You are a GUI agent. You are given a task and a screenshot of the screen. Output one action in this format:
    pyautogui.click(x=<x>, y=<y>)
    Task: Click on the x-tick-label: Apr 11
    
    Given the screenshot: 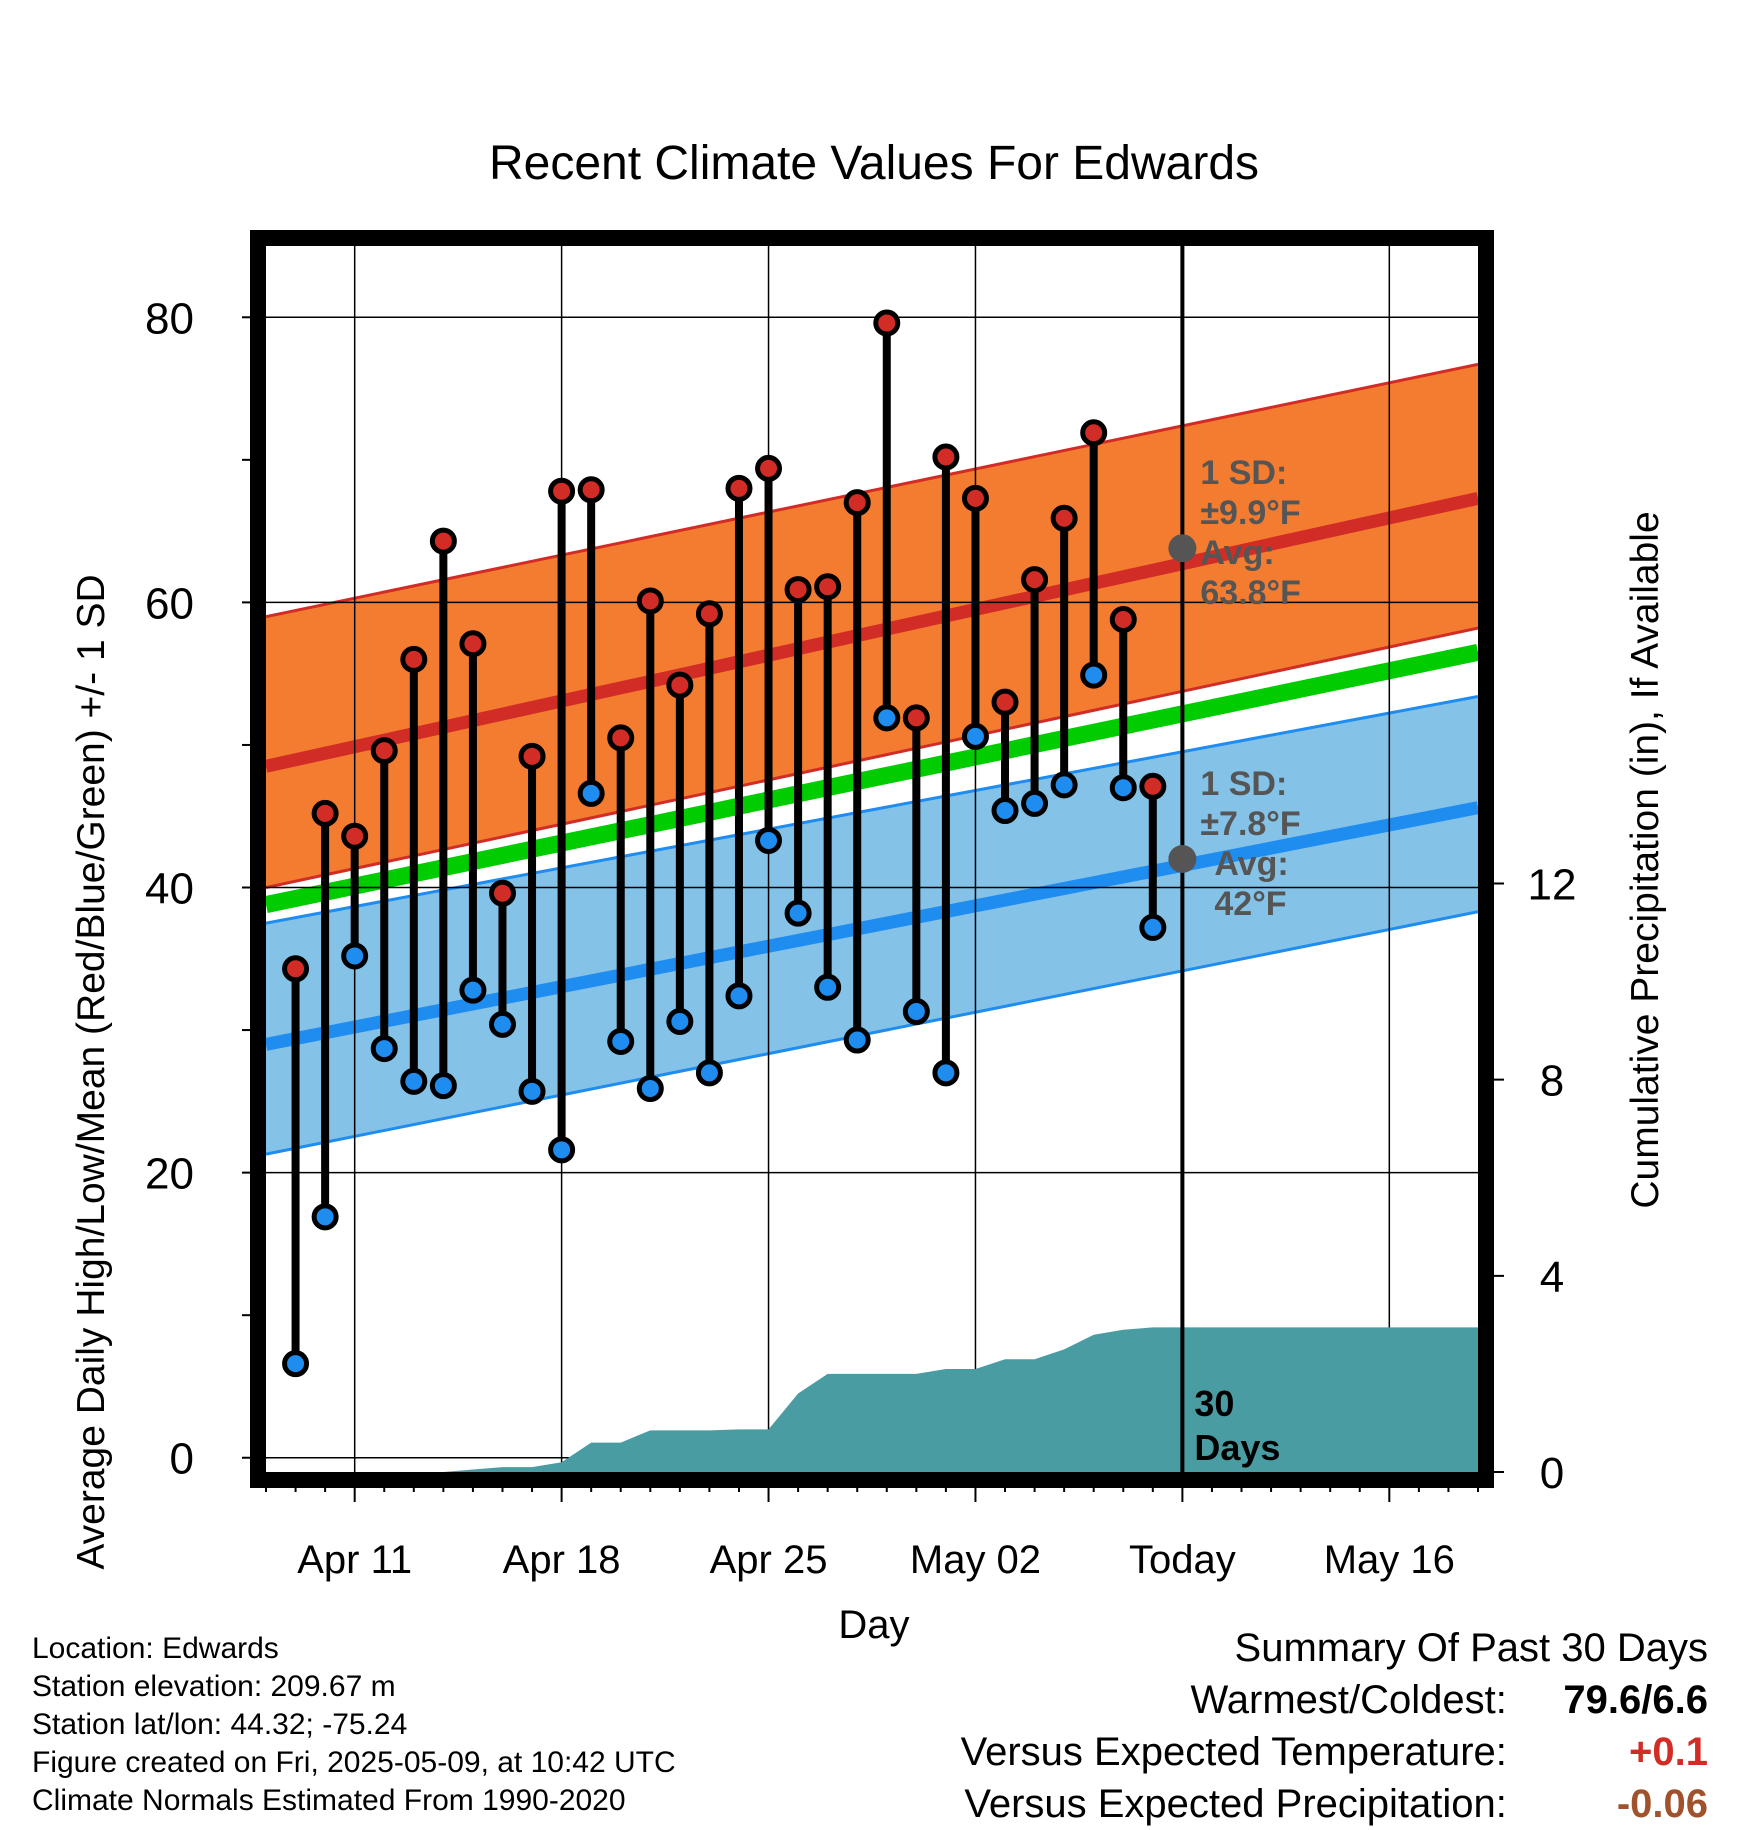 What is the action you would take?
    pyautogui.click(x=354, y=1560)
    